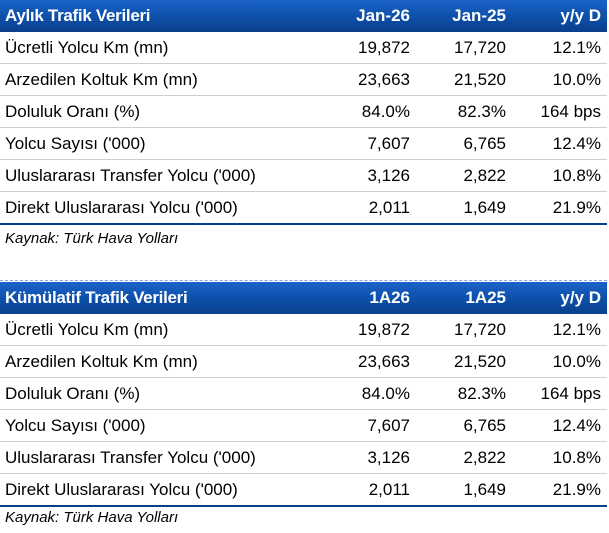 The height and width of the screenshot is (533, 609). What do you see at coordinates (383, 15) in the screenshot?
I see `header-col-current: Jan-26` at bounding box center [383, 15].